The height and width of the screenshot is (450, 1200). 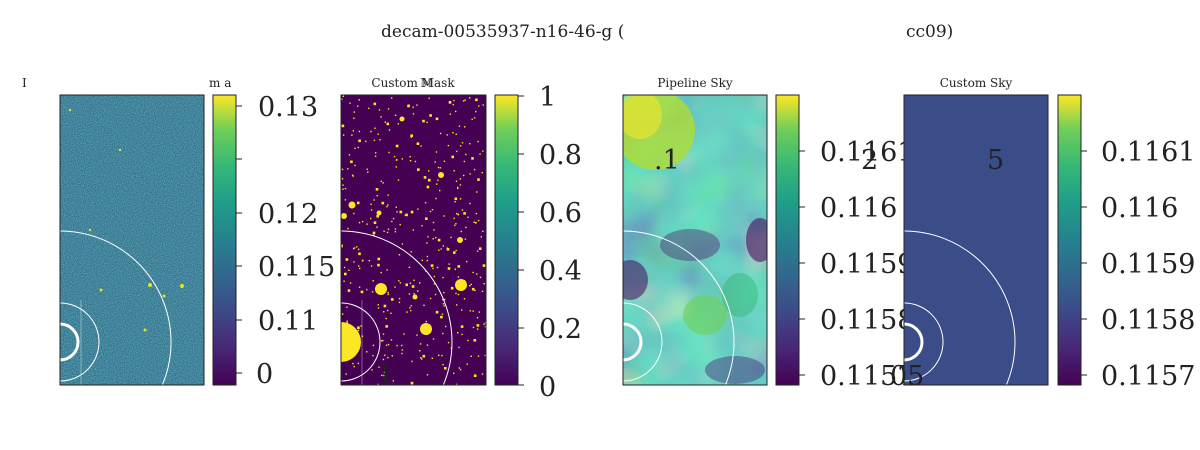 I want to click on colorbar-tick-label: 0.8, so click(x=560, y=155).